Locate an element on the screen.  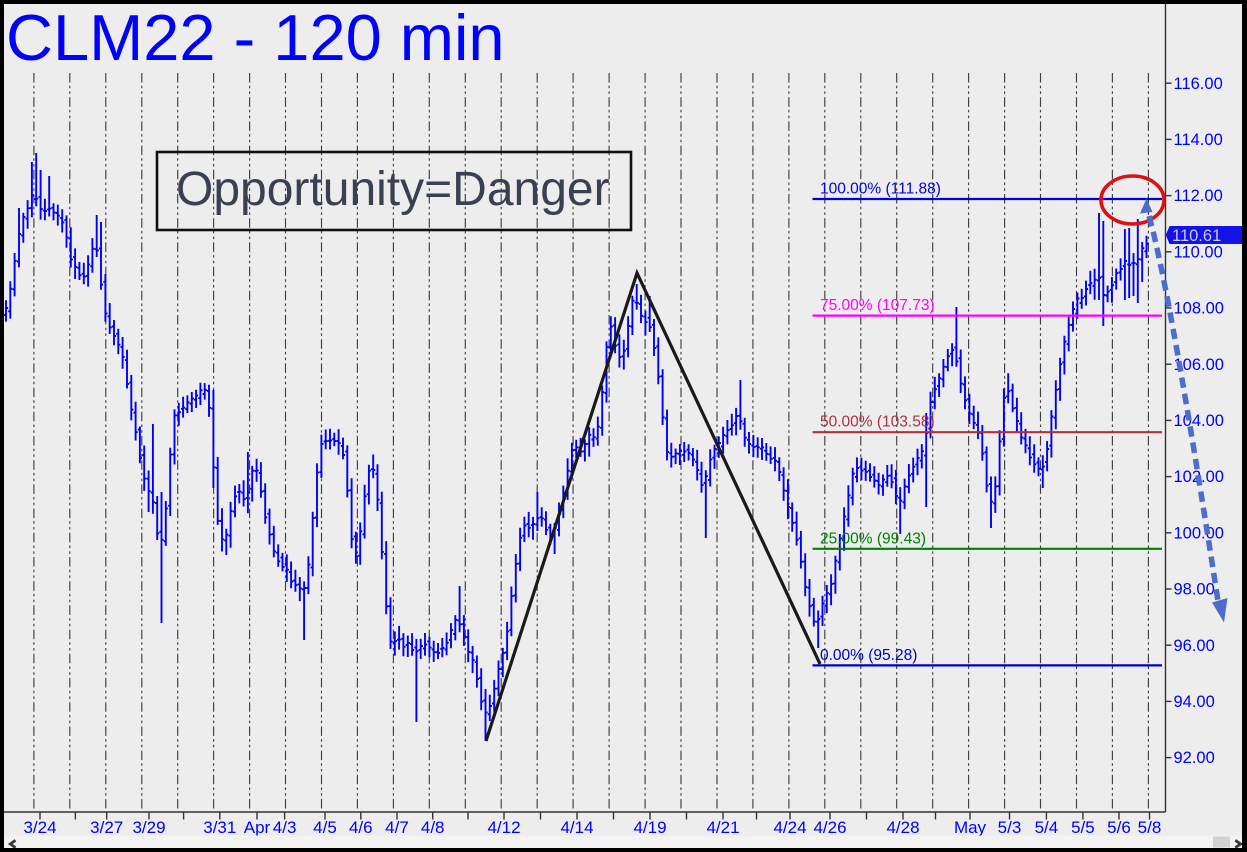
svg-text: CLM22 - 120 min is located at coordinates (255, 37).